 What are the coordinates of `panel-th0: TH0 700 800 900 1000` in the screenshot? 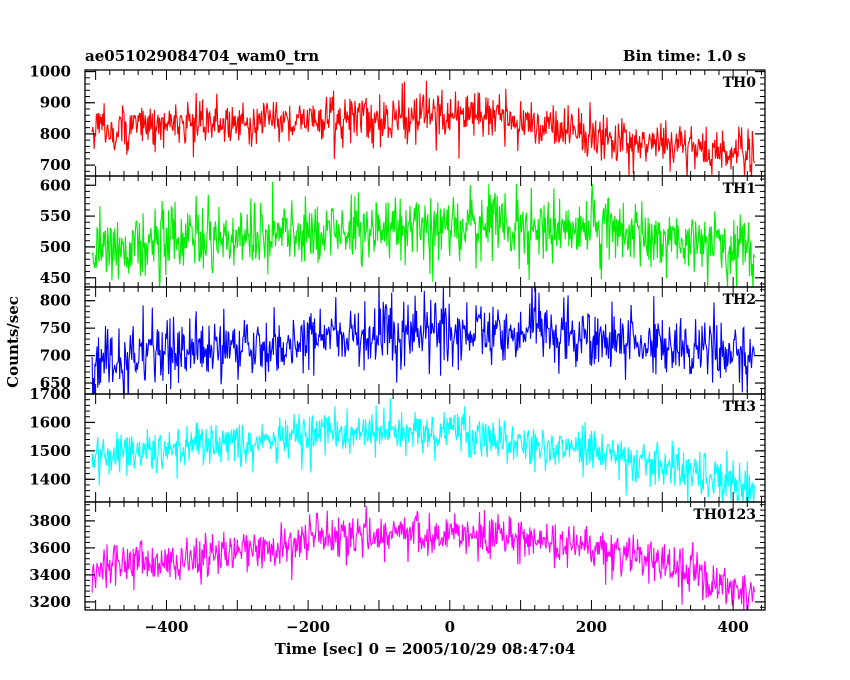 It's located at (397, 120).